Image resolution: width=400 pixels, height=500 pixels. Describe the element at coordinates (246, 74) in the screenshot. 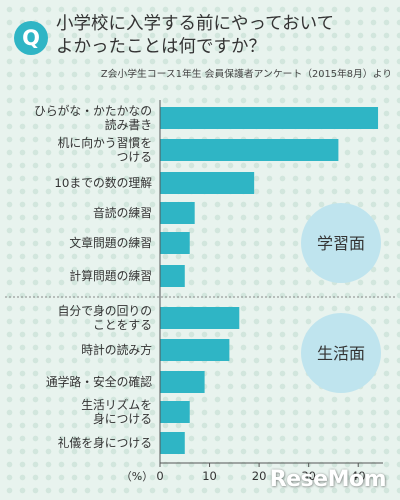

I see `survey-source: Z会小学生コース1年生 会員保護者アンケート（2015年8月）より` at that location.